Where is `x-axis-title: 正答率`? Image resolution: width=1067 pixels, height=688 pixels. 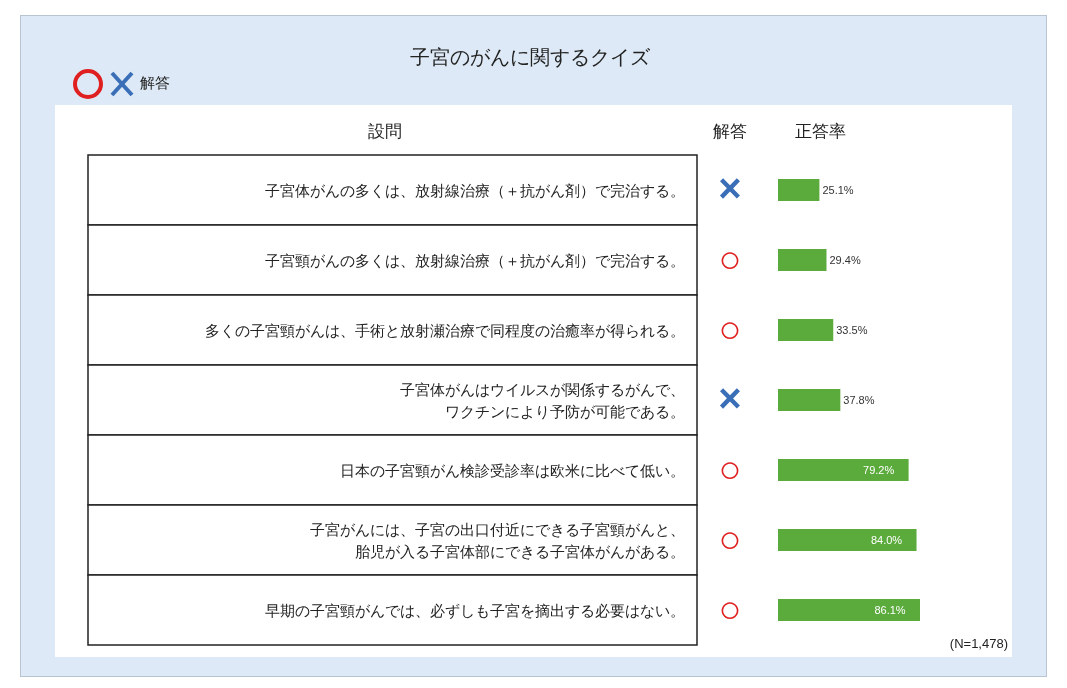
x-axis-title: 正答率 is located at coordinates (820, 132).